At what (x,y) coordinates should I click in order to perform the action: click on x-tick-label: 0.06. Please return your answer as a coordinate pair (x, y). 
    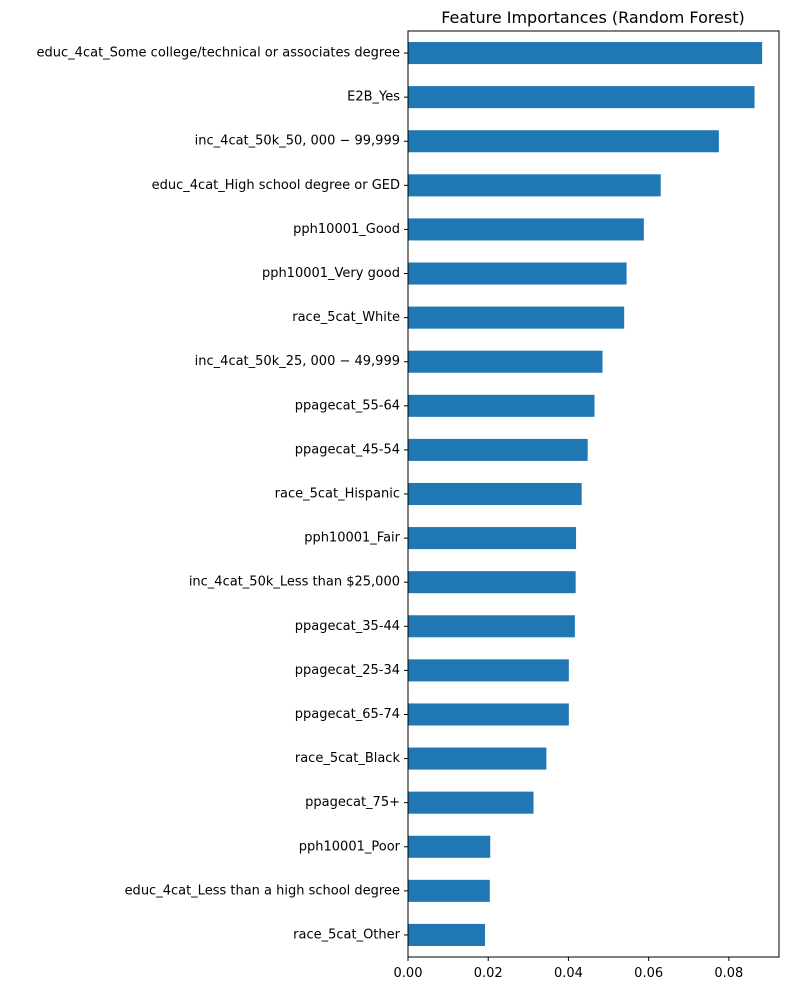
    Looking at the image, I should click on (648, 973).